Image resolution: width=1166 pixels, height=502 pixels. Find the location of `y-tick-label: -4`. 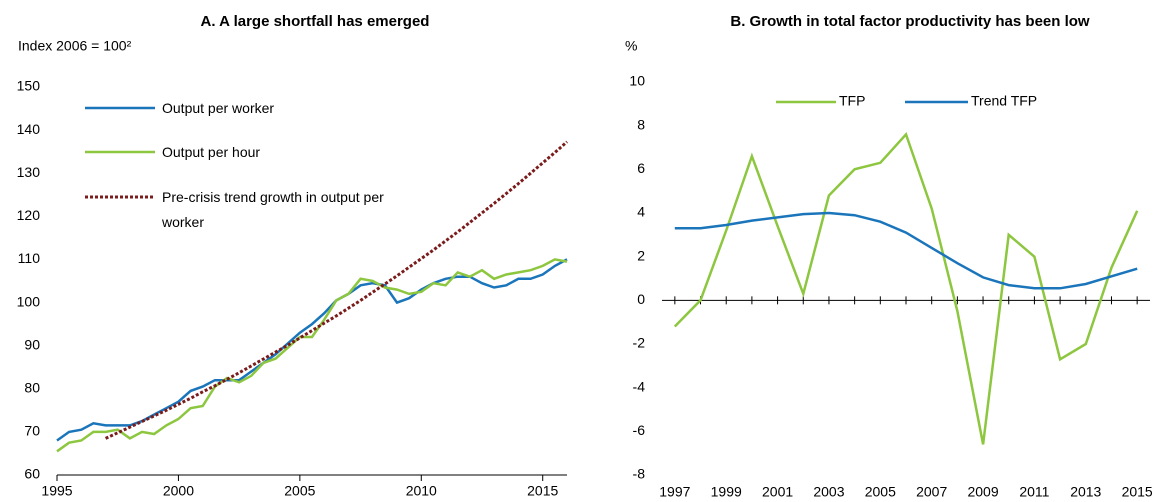

y-tick-label: -4 is located at coordinates (639, 386).